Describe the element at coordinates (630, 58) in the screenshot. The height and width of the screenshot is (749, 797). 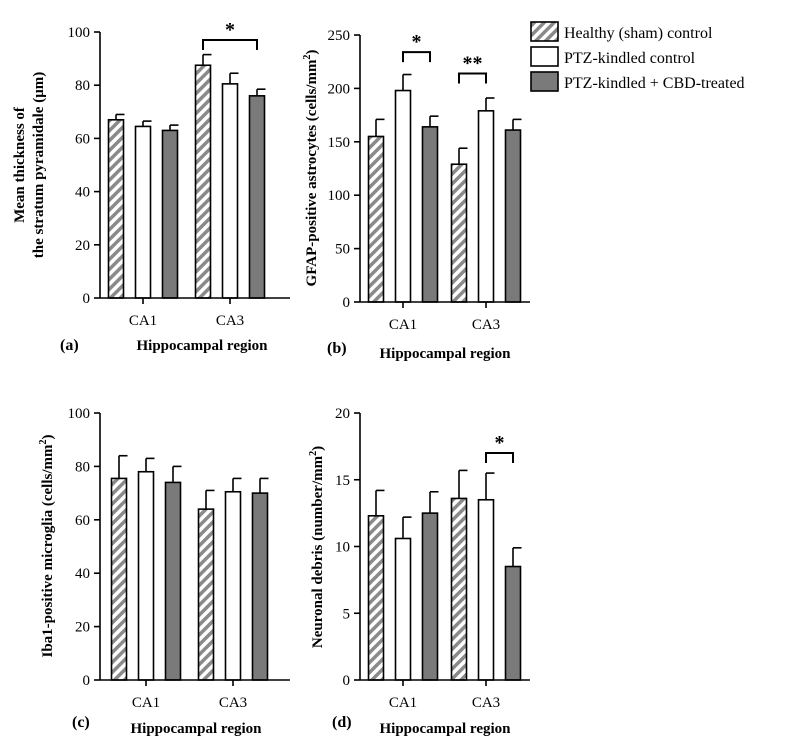
I see `legend-label-ptz: PTZ-kindled control` at that location.